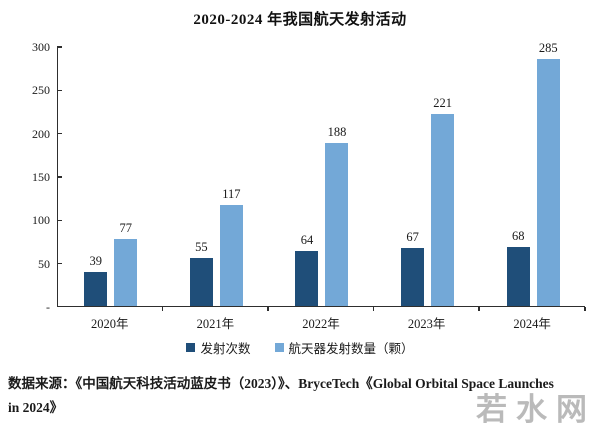 The height and width of the screenshot is (429, 600). Describe the element at coordinates (307, 239) in the screenshot. I see `bar-value-label: 64` at that location.